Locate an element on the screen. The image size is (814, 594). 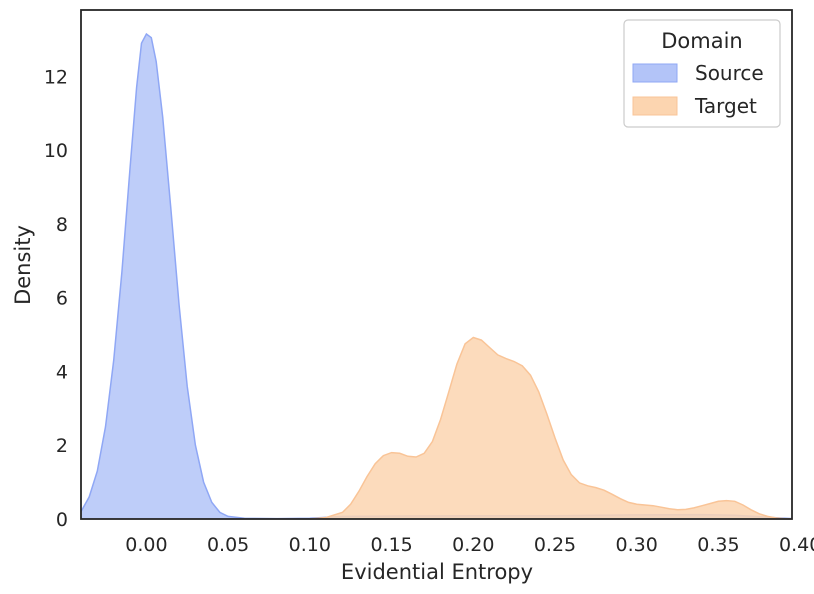
x-tick-label: 0.15 is located at coordinates (391, 545).